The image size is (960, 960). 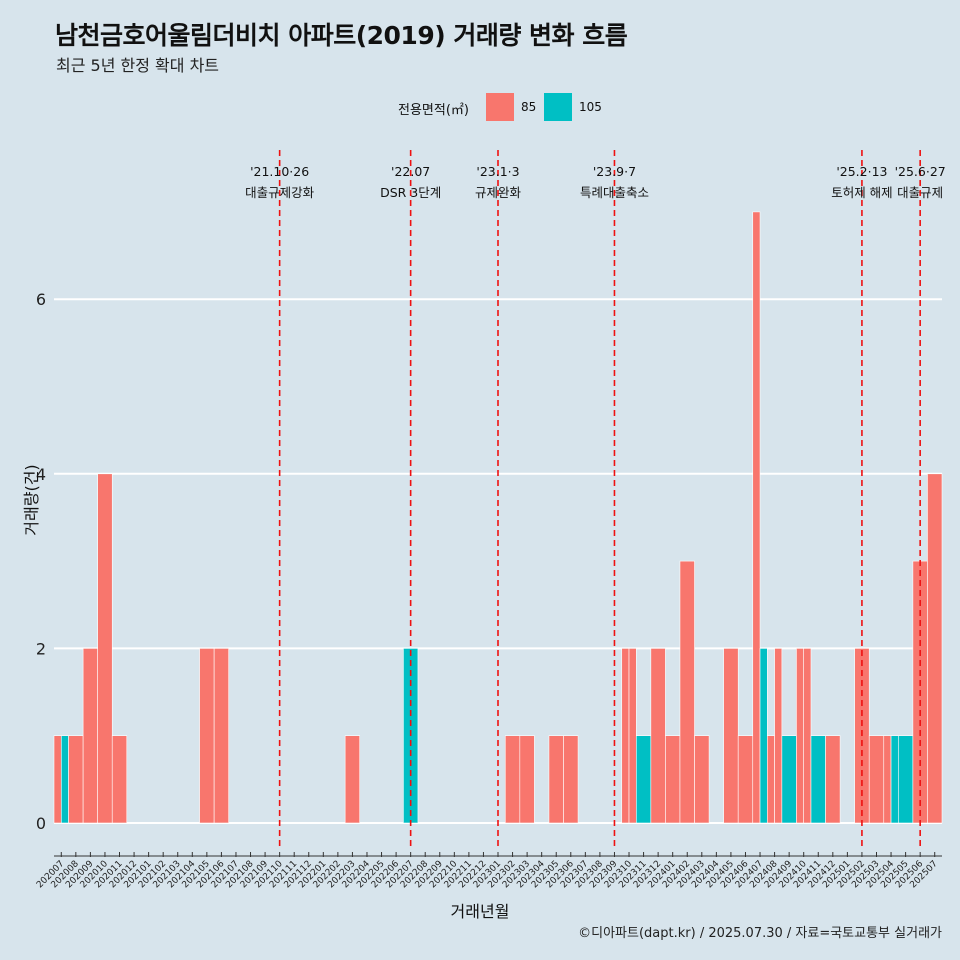 What do you see at coordinates (920, 192) in the screenshot?
I see `event-text-label: 대출규제` at bounding box center [920, 192].